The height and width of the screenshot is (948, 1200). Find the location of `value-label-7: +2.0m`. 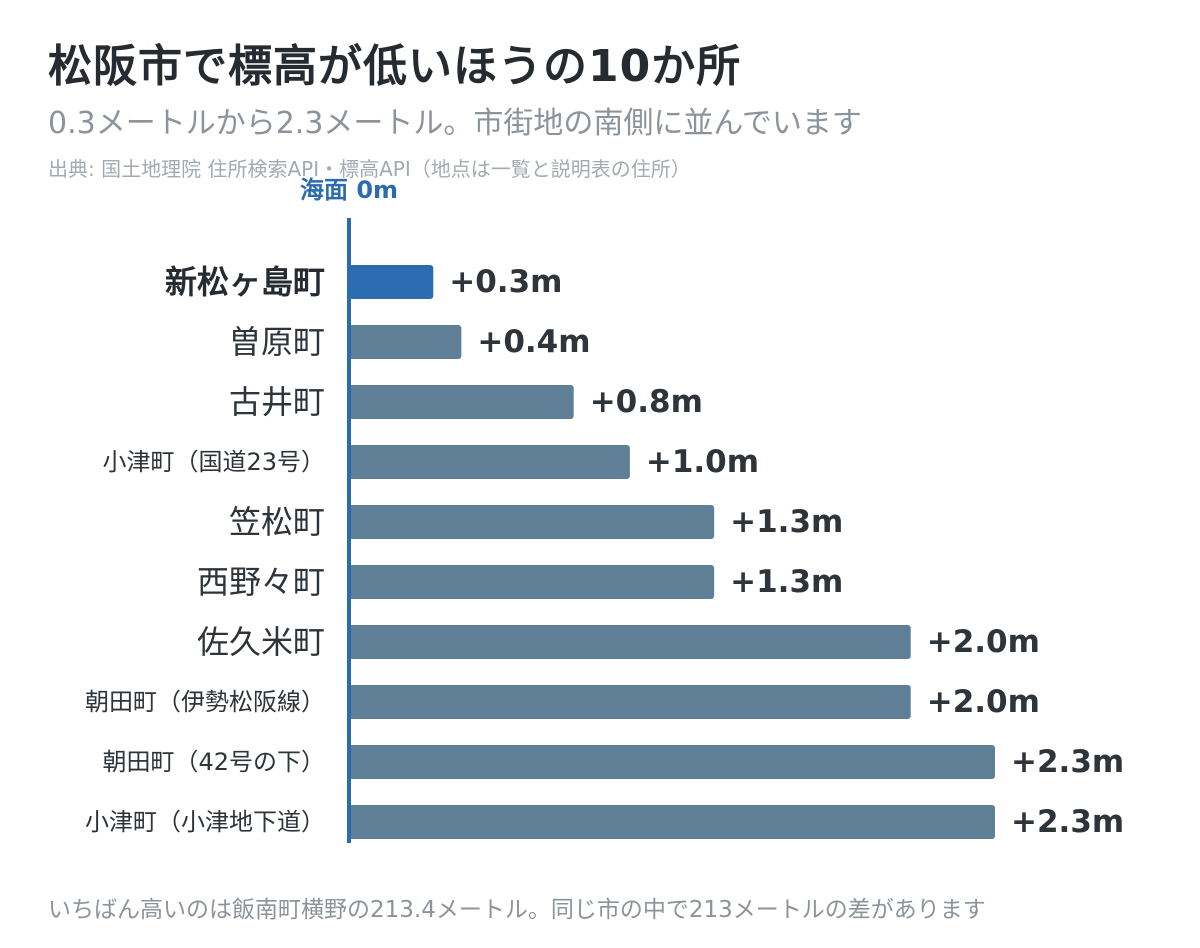

value-label-7: +2.0m is located at coordinates (983, 642).